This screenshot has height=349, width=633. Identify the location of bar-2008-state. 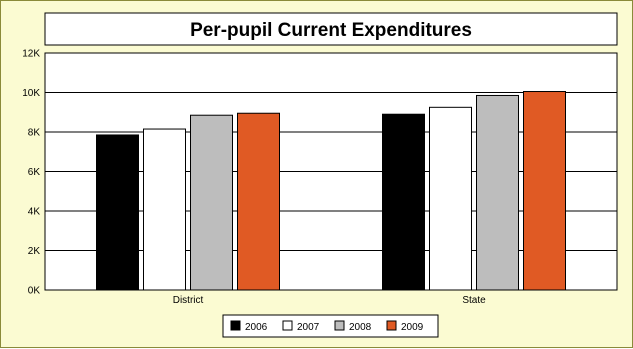
(497, 192).